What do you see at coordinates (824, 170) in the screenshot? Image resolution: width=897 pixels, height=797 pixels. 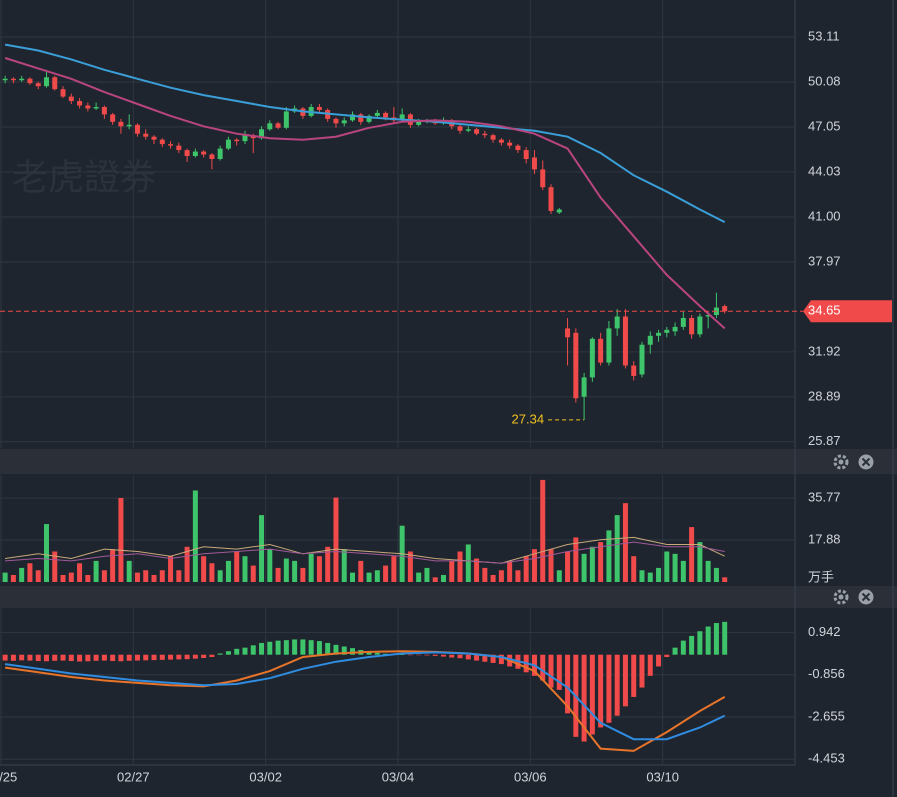 I see `y-tick-label: 44.03` at bounding box center [824, 170].